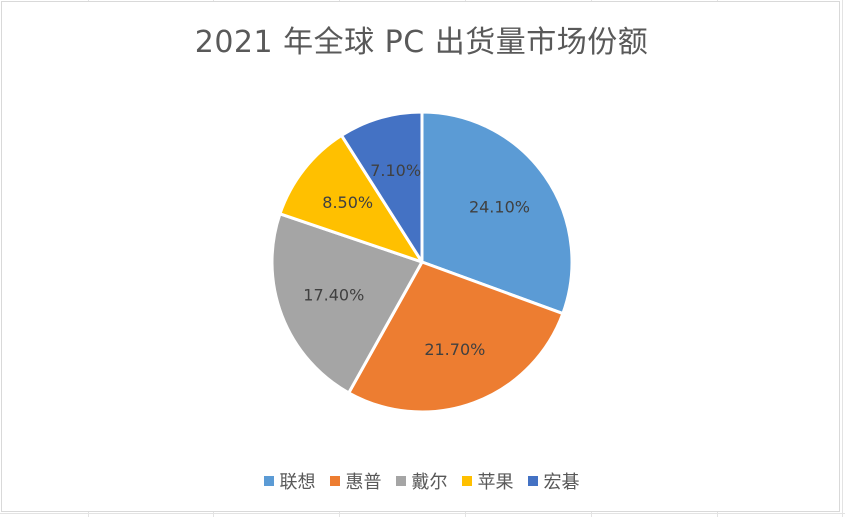 The image size is (845, 517). What do you see at coordinates (454, 349) in the screenshot?
I see `data-label-2: 21.70%` at bounding box center [454, 349].